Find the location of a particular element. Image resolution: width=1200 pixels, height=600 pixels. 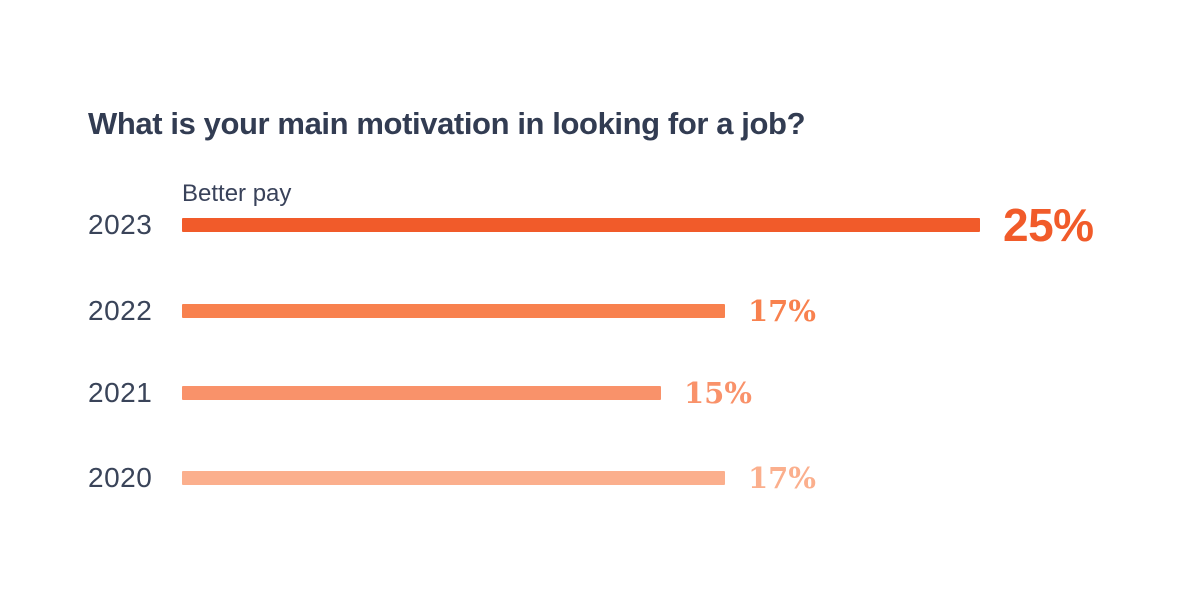

chart-row: 2023 25% is located at coordinates (600, 225).